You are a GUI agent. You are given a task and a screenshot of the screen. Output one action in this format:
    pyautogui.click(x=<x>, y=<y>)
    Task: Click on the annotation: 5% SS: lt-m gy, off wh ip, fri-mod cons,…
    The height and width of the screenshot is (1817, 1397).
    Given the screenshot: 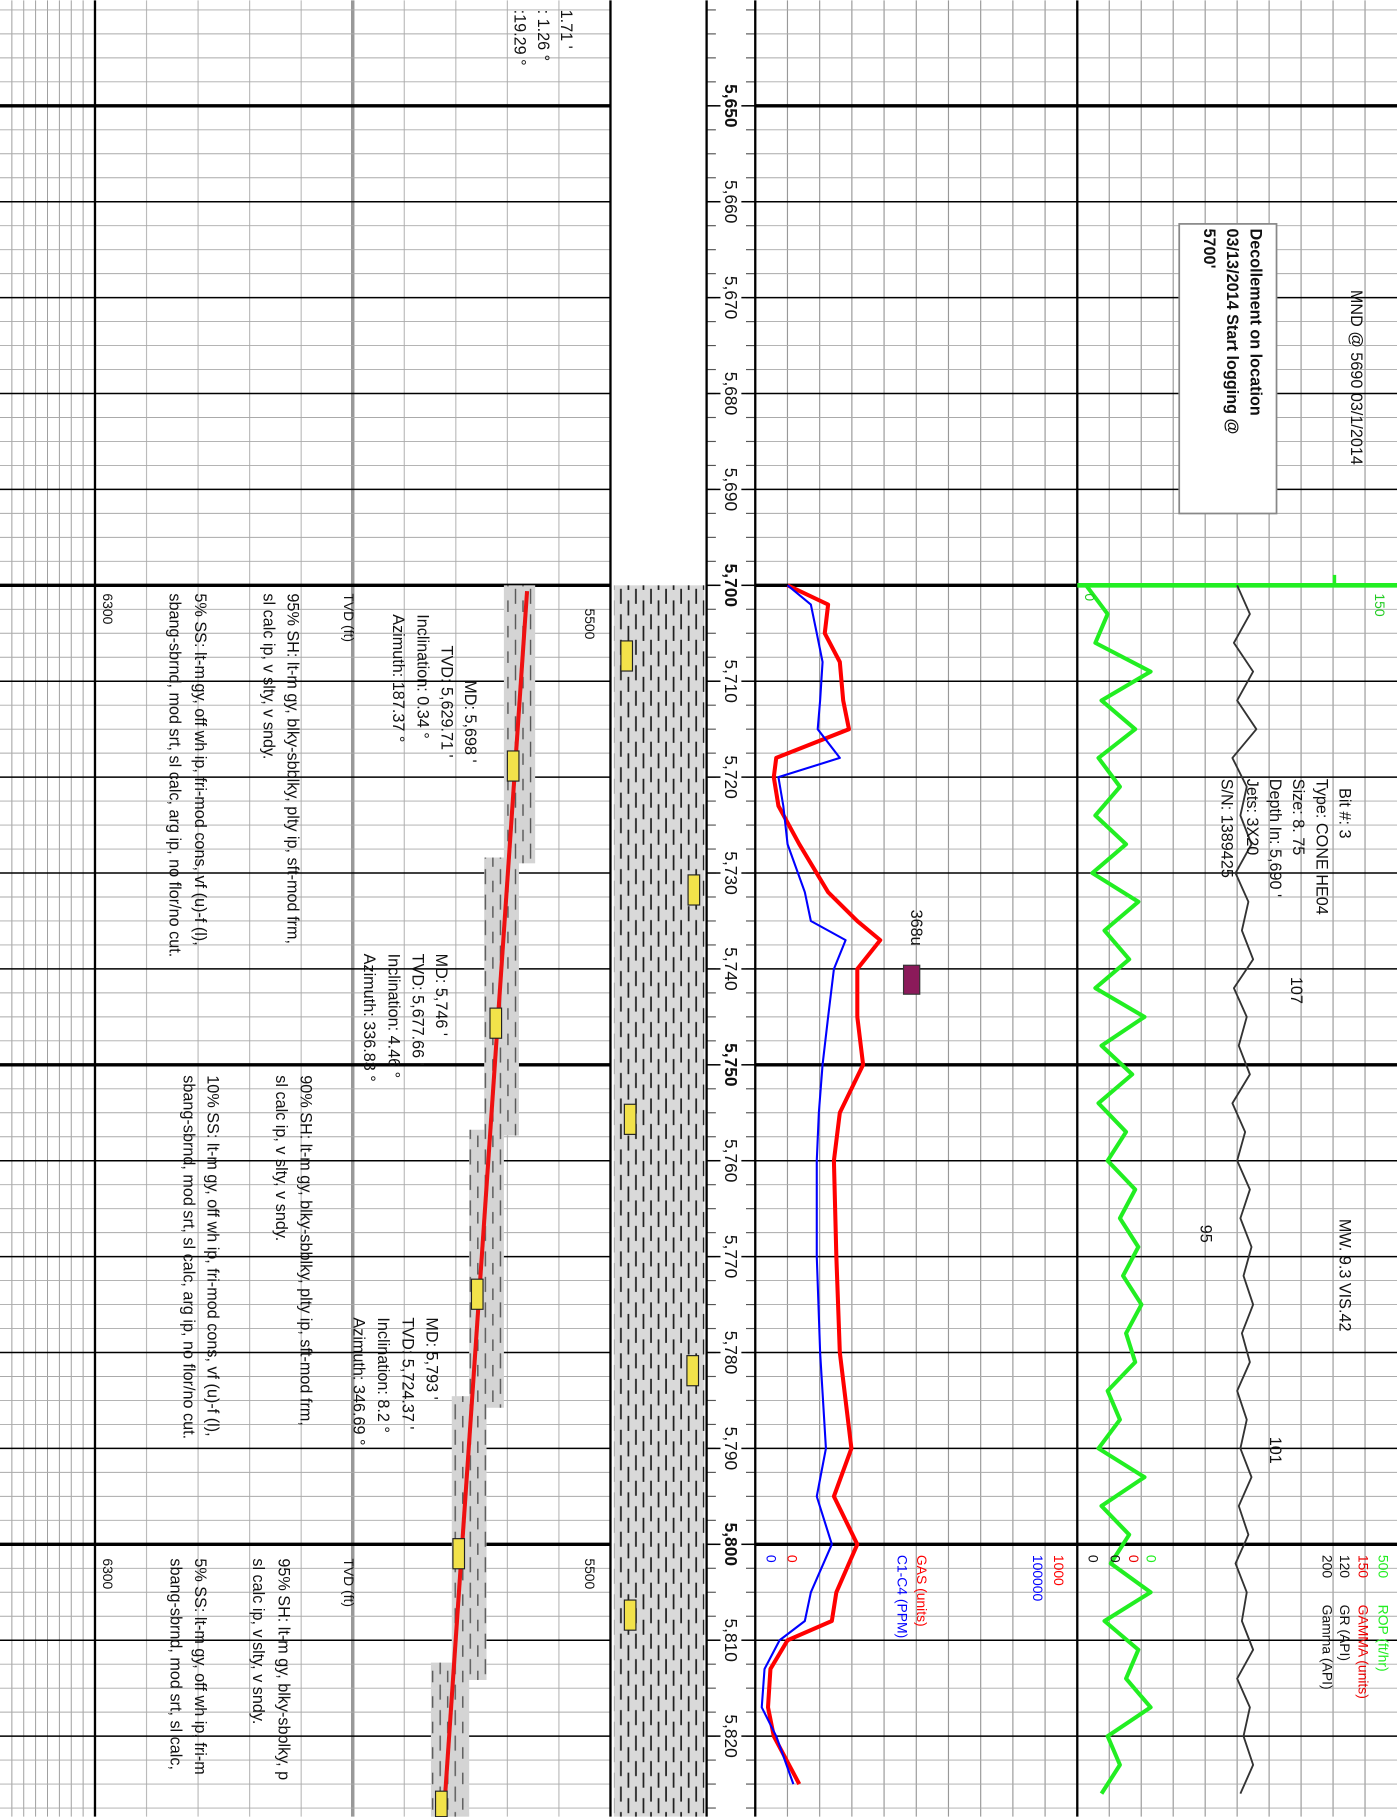 What is the action you would take?
    pyautogui.click(x=200, y=769)
    